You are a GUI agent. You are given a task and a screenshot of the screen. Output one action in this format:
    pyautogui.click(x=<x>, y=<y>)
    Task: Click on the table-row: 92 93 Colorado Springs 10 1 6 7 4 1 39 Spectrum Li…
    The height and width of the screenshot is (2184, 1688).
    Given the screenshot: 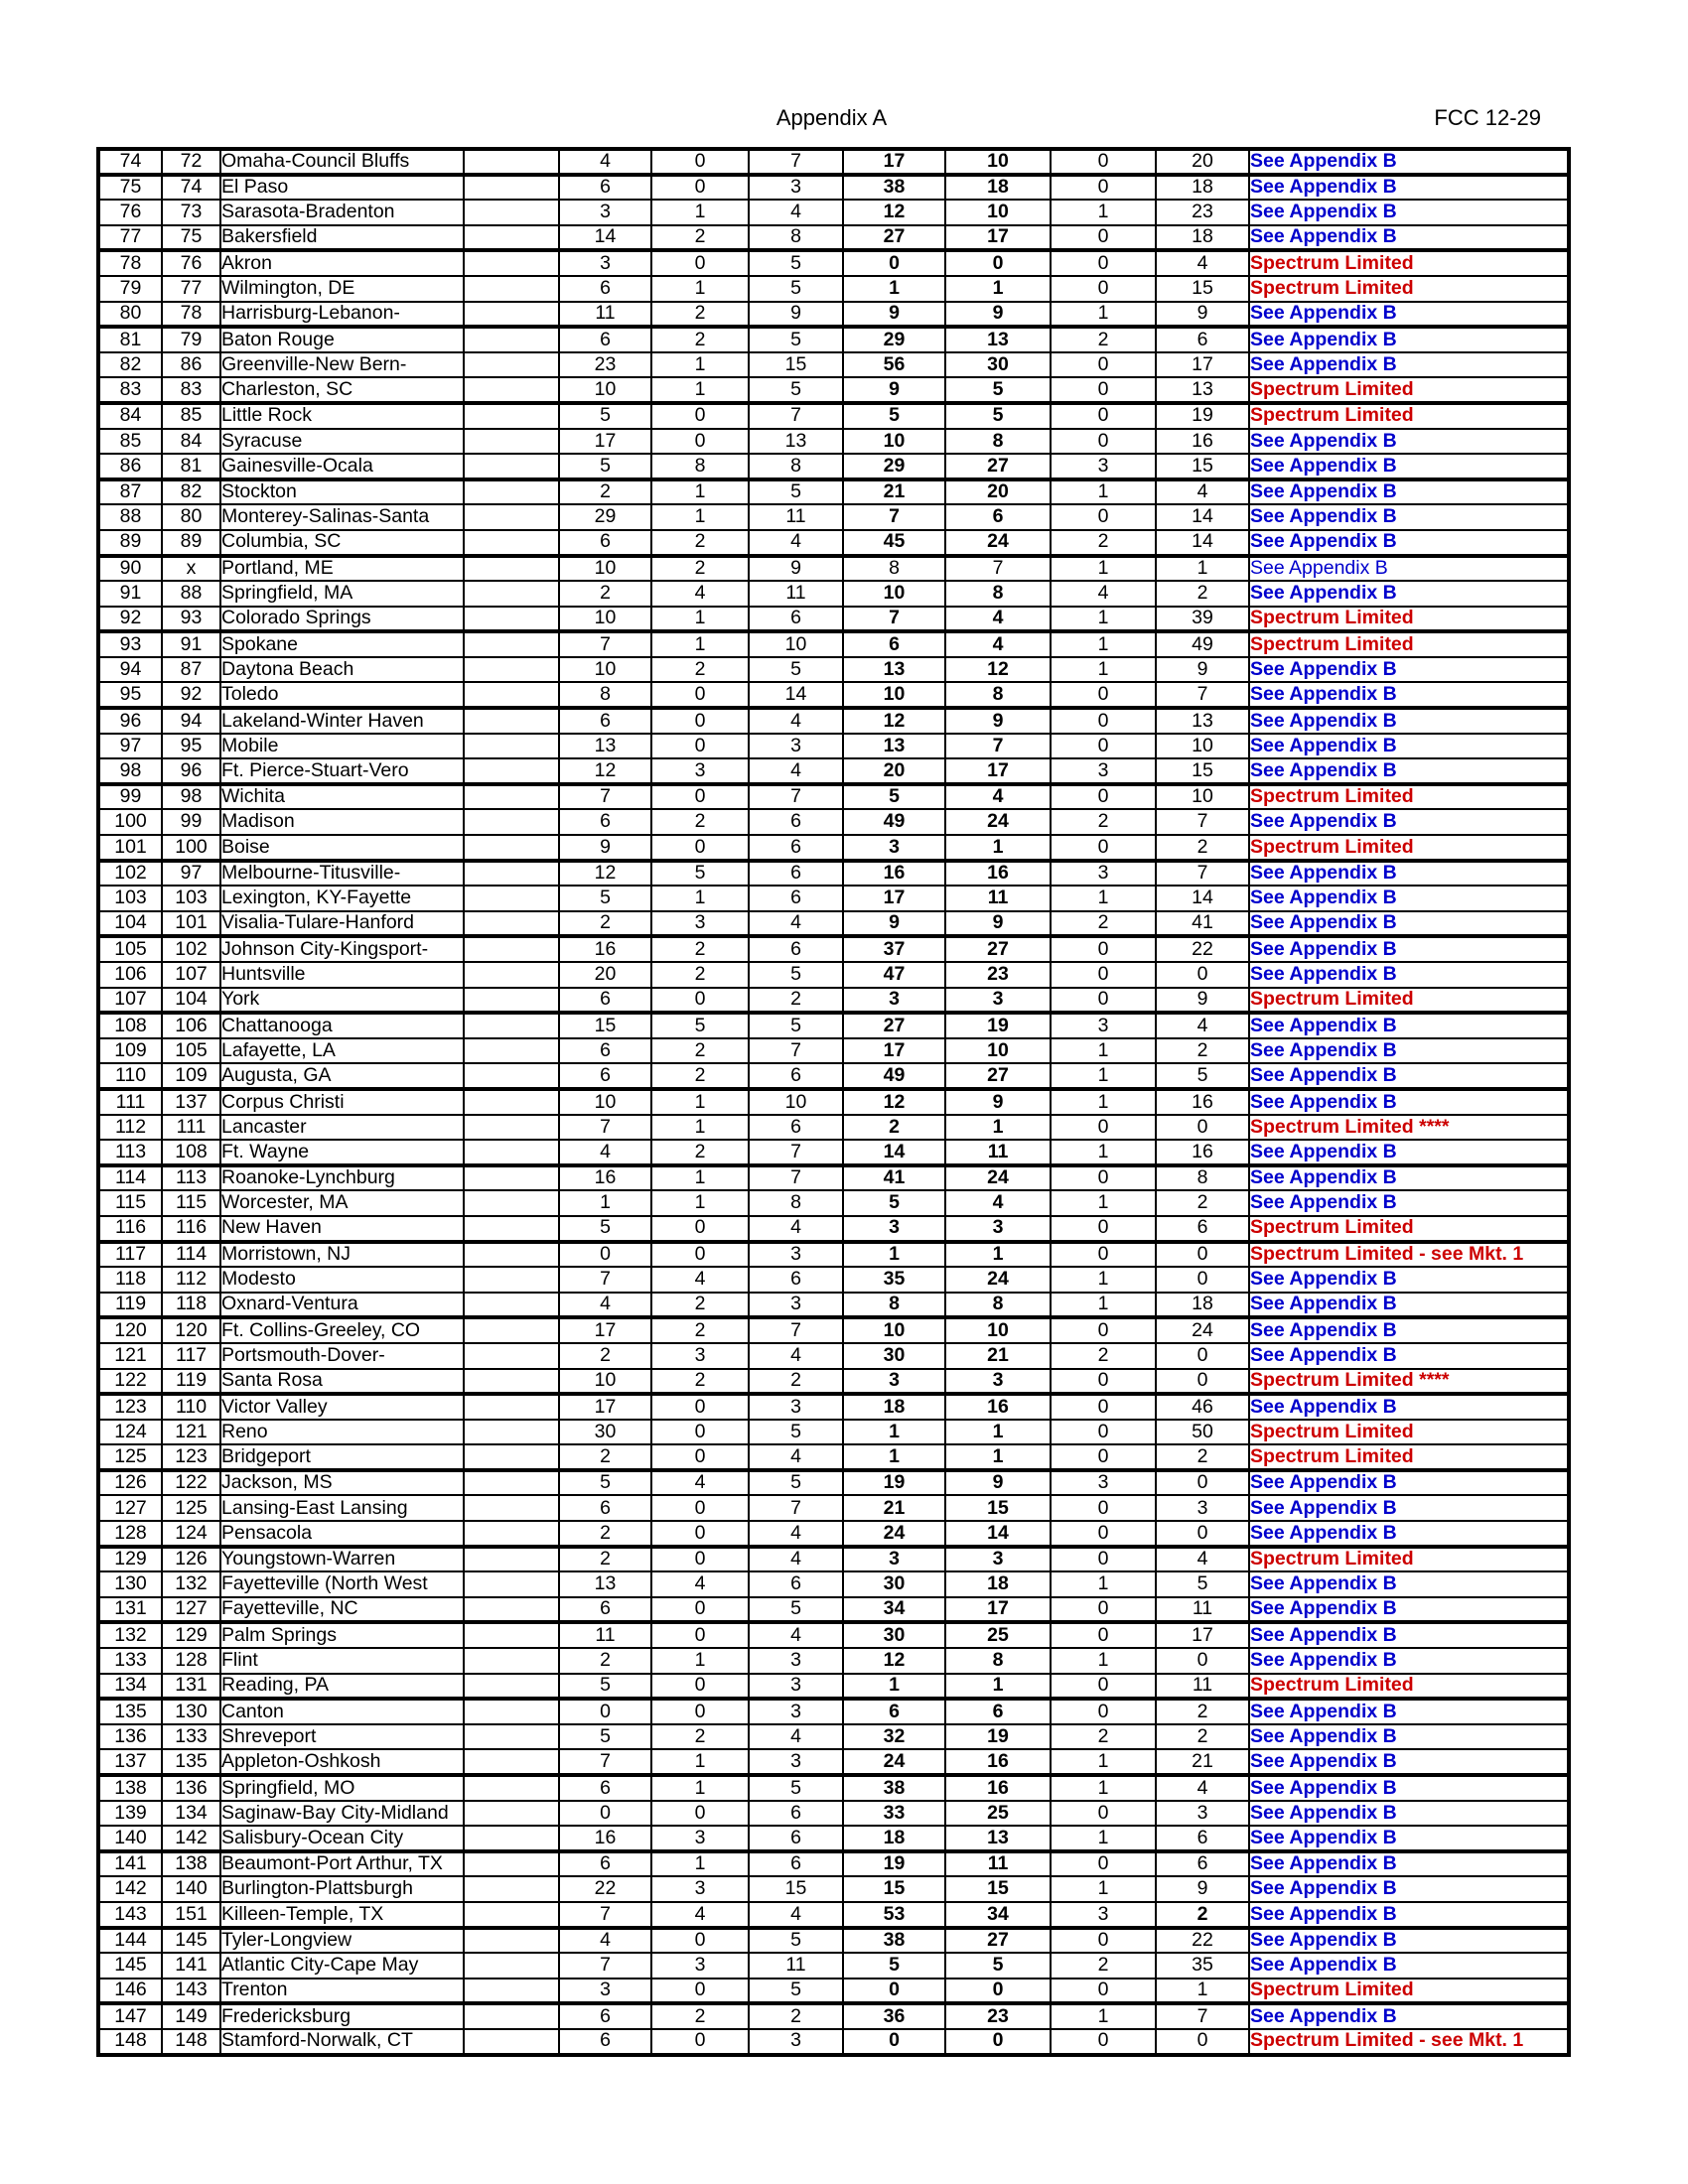 What is the action you would take?
    pyautogui.click(x=833, y=619)
    